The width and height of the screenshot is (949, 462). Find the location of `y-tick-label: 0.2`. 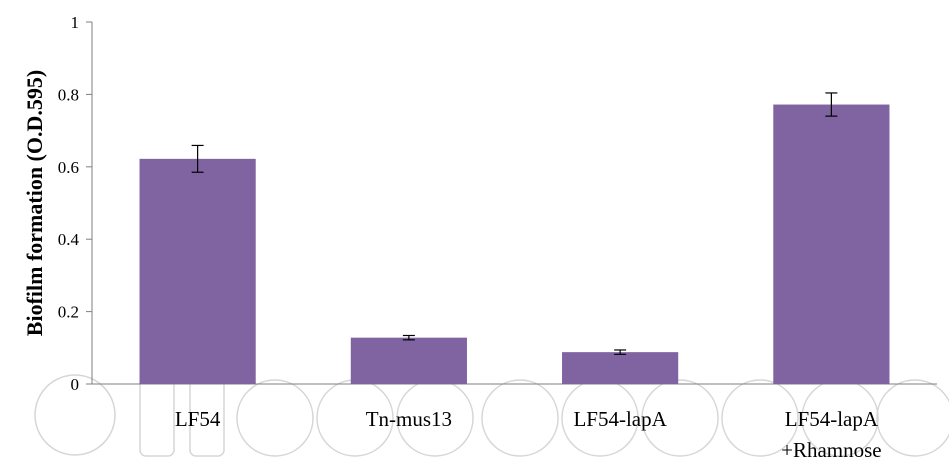

y-tick-label: 0.2 is located at coordinates (68, 312).